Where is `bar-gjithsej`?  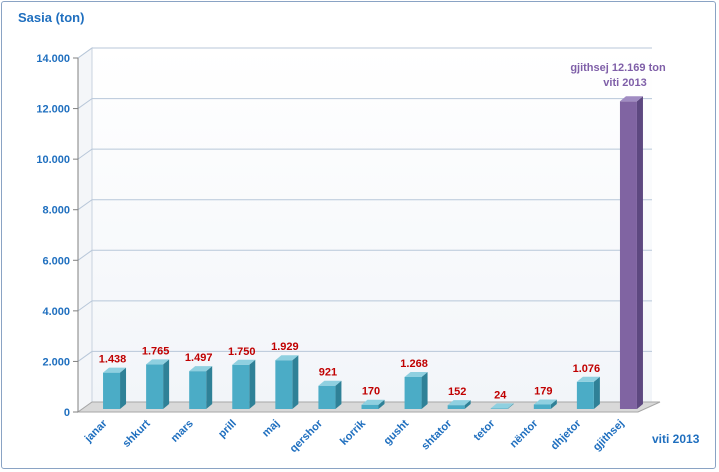 bar-gjithsej is located at coordinates (631, 252).